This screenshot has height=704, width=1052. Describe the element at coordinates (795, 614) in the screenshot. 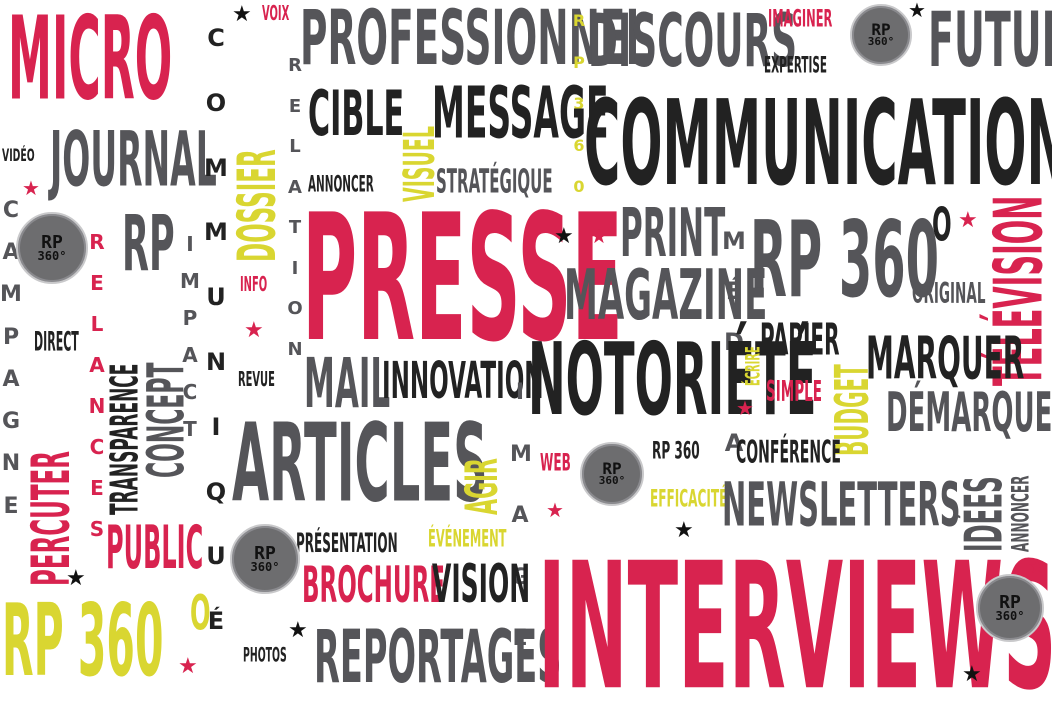

I see `word-interviews: INTERVIEWS` at that location.